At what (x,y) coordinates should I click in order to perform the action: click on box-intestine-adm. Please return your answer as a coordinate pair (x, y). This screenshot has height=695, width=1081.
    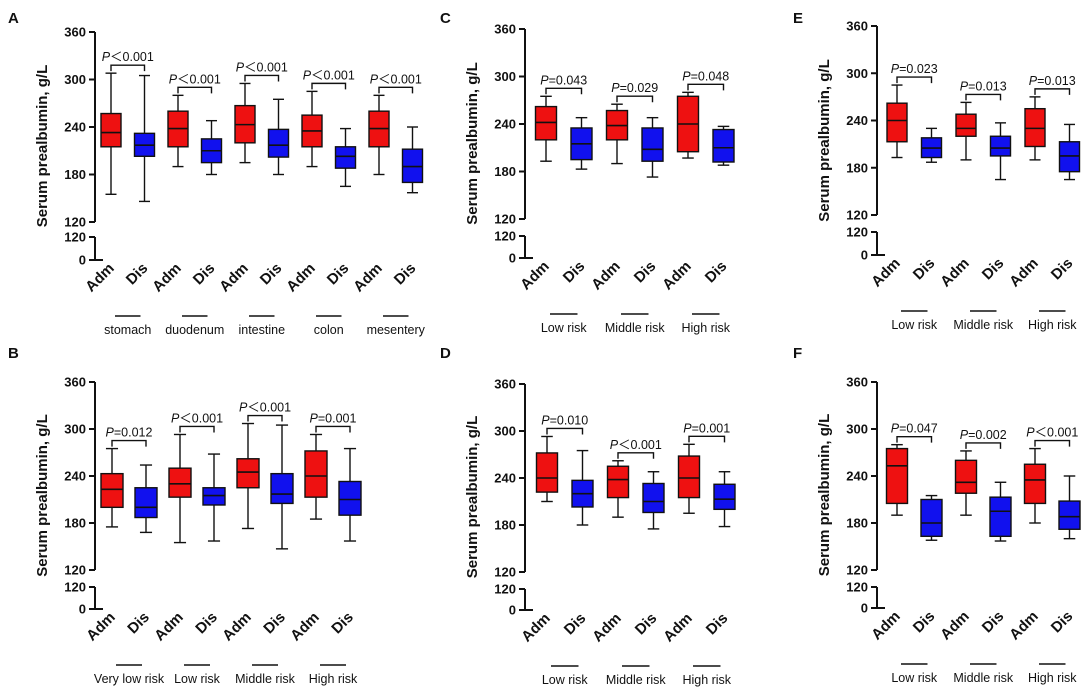
    Looking at the image, I should click on (245, 123).